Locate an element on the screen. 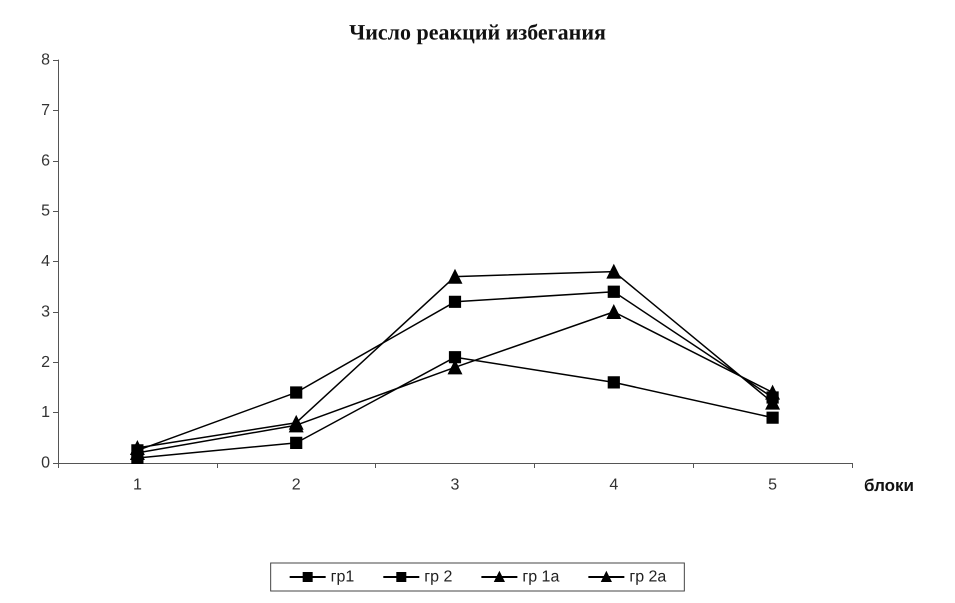  x-tick-label: 2 is located at coordinates (296, 485).